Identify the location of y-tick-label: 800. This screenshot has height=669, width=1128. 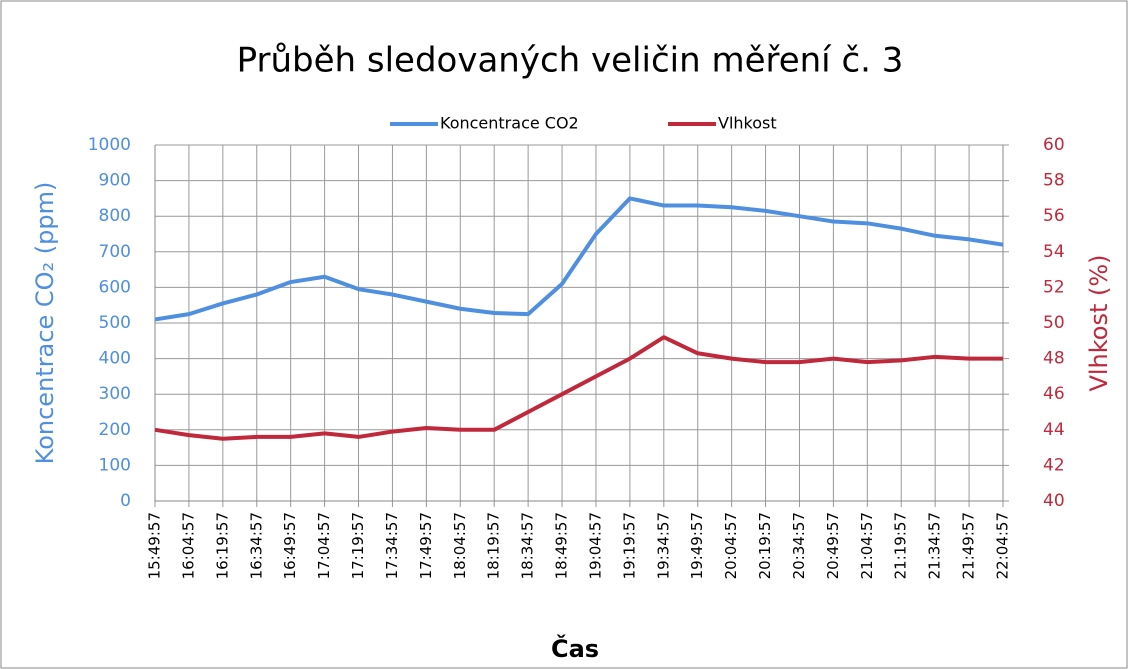
(115, 216).